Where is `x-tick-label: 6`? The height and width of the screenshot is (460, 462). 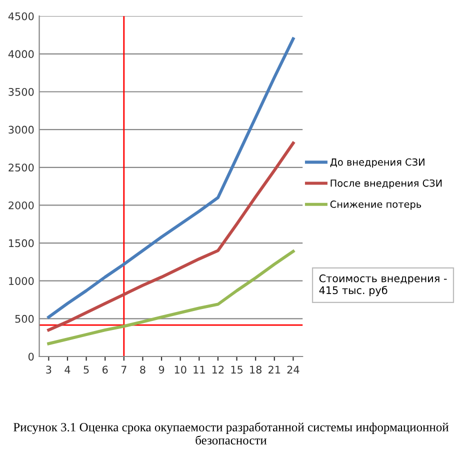 x-tick-label: 6 is located at coordinates (105, 370).